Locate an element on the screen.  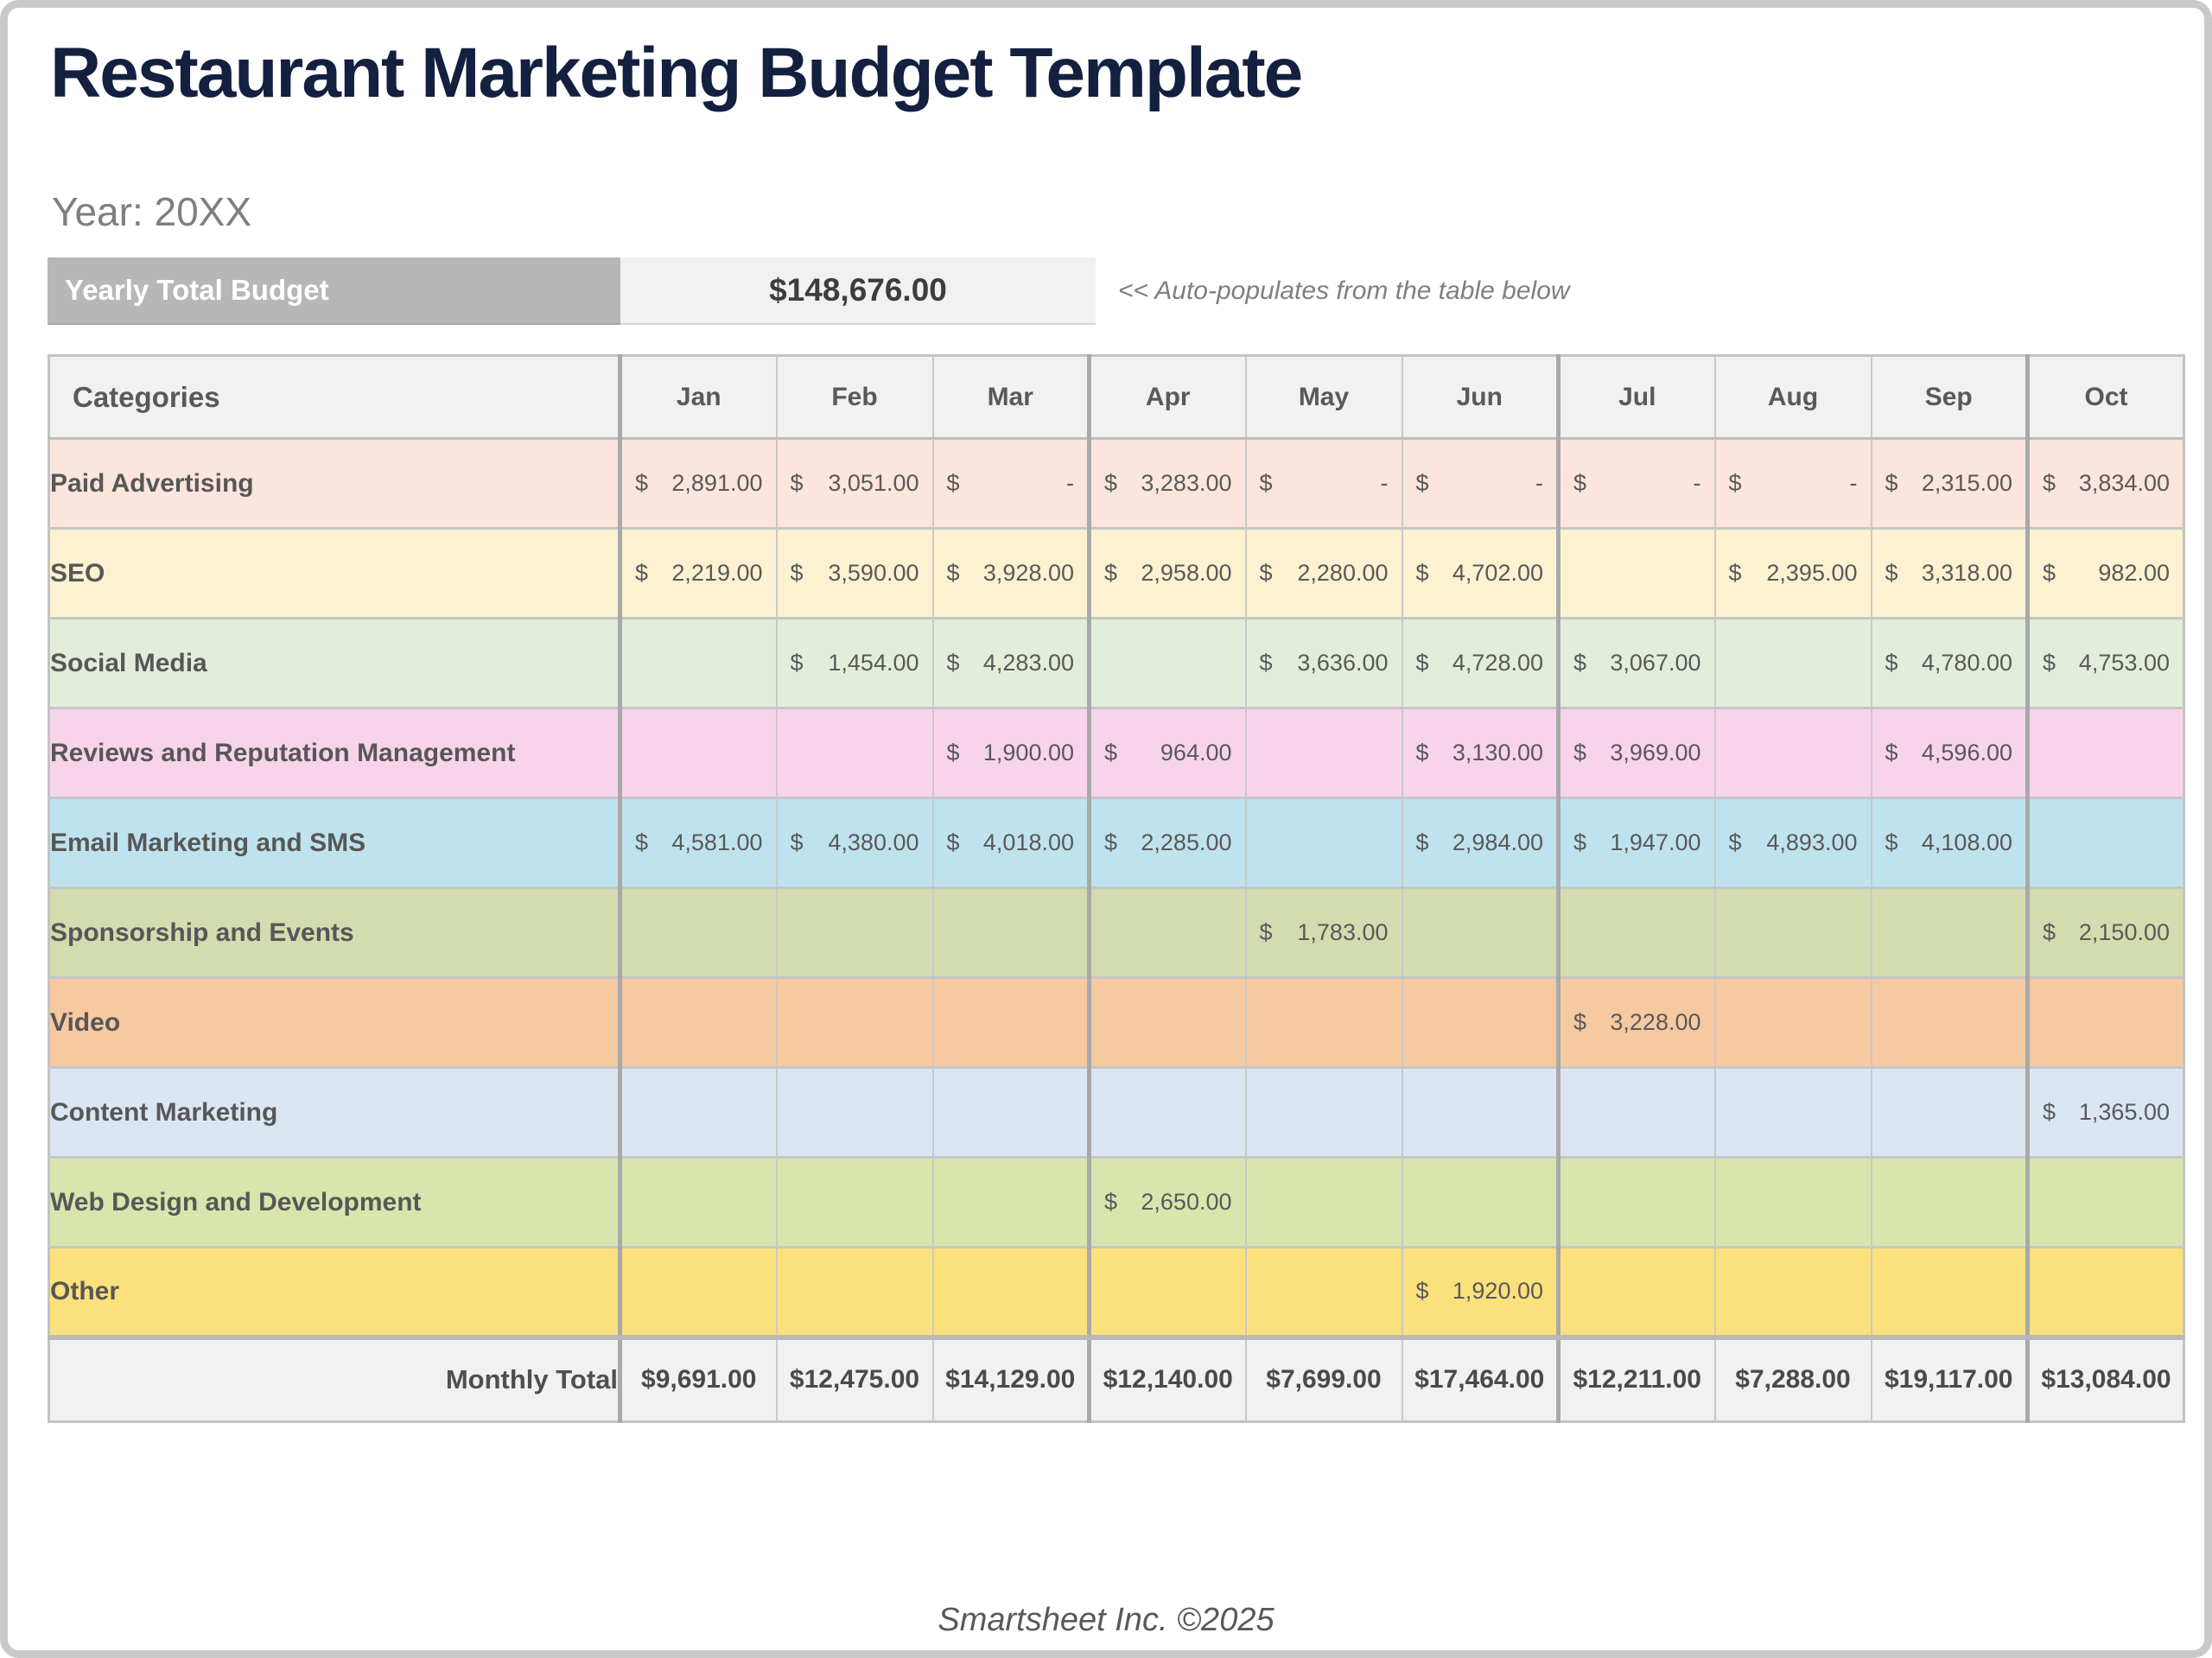
budget-cell: $3,928.00 is located at coordinates (1011, 573).